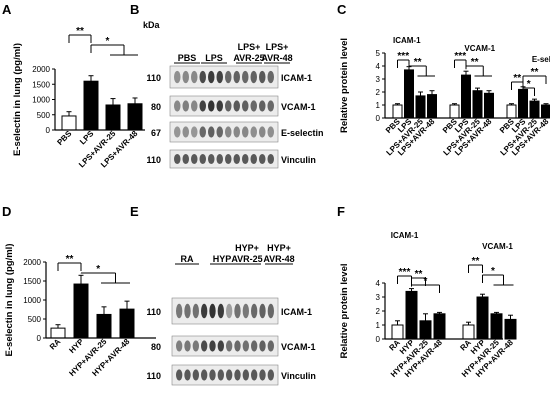 This screenshot has width=550, height=405. Describe the element at coordinates (32, 281) in the screenshot. I see `y-tick-label: 1500` at that location.